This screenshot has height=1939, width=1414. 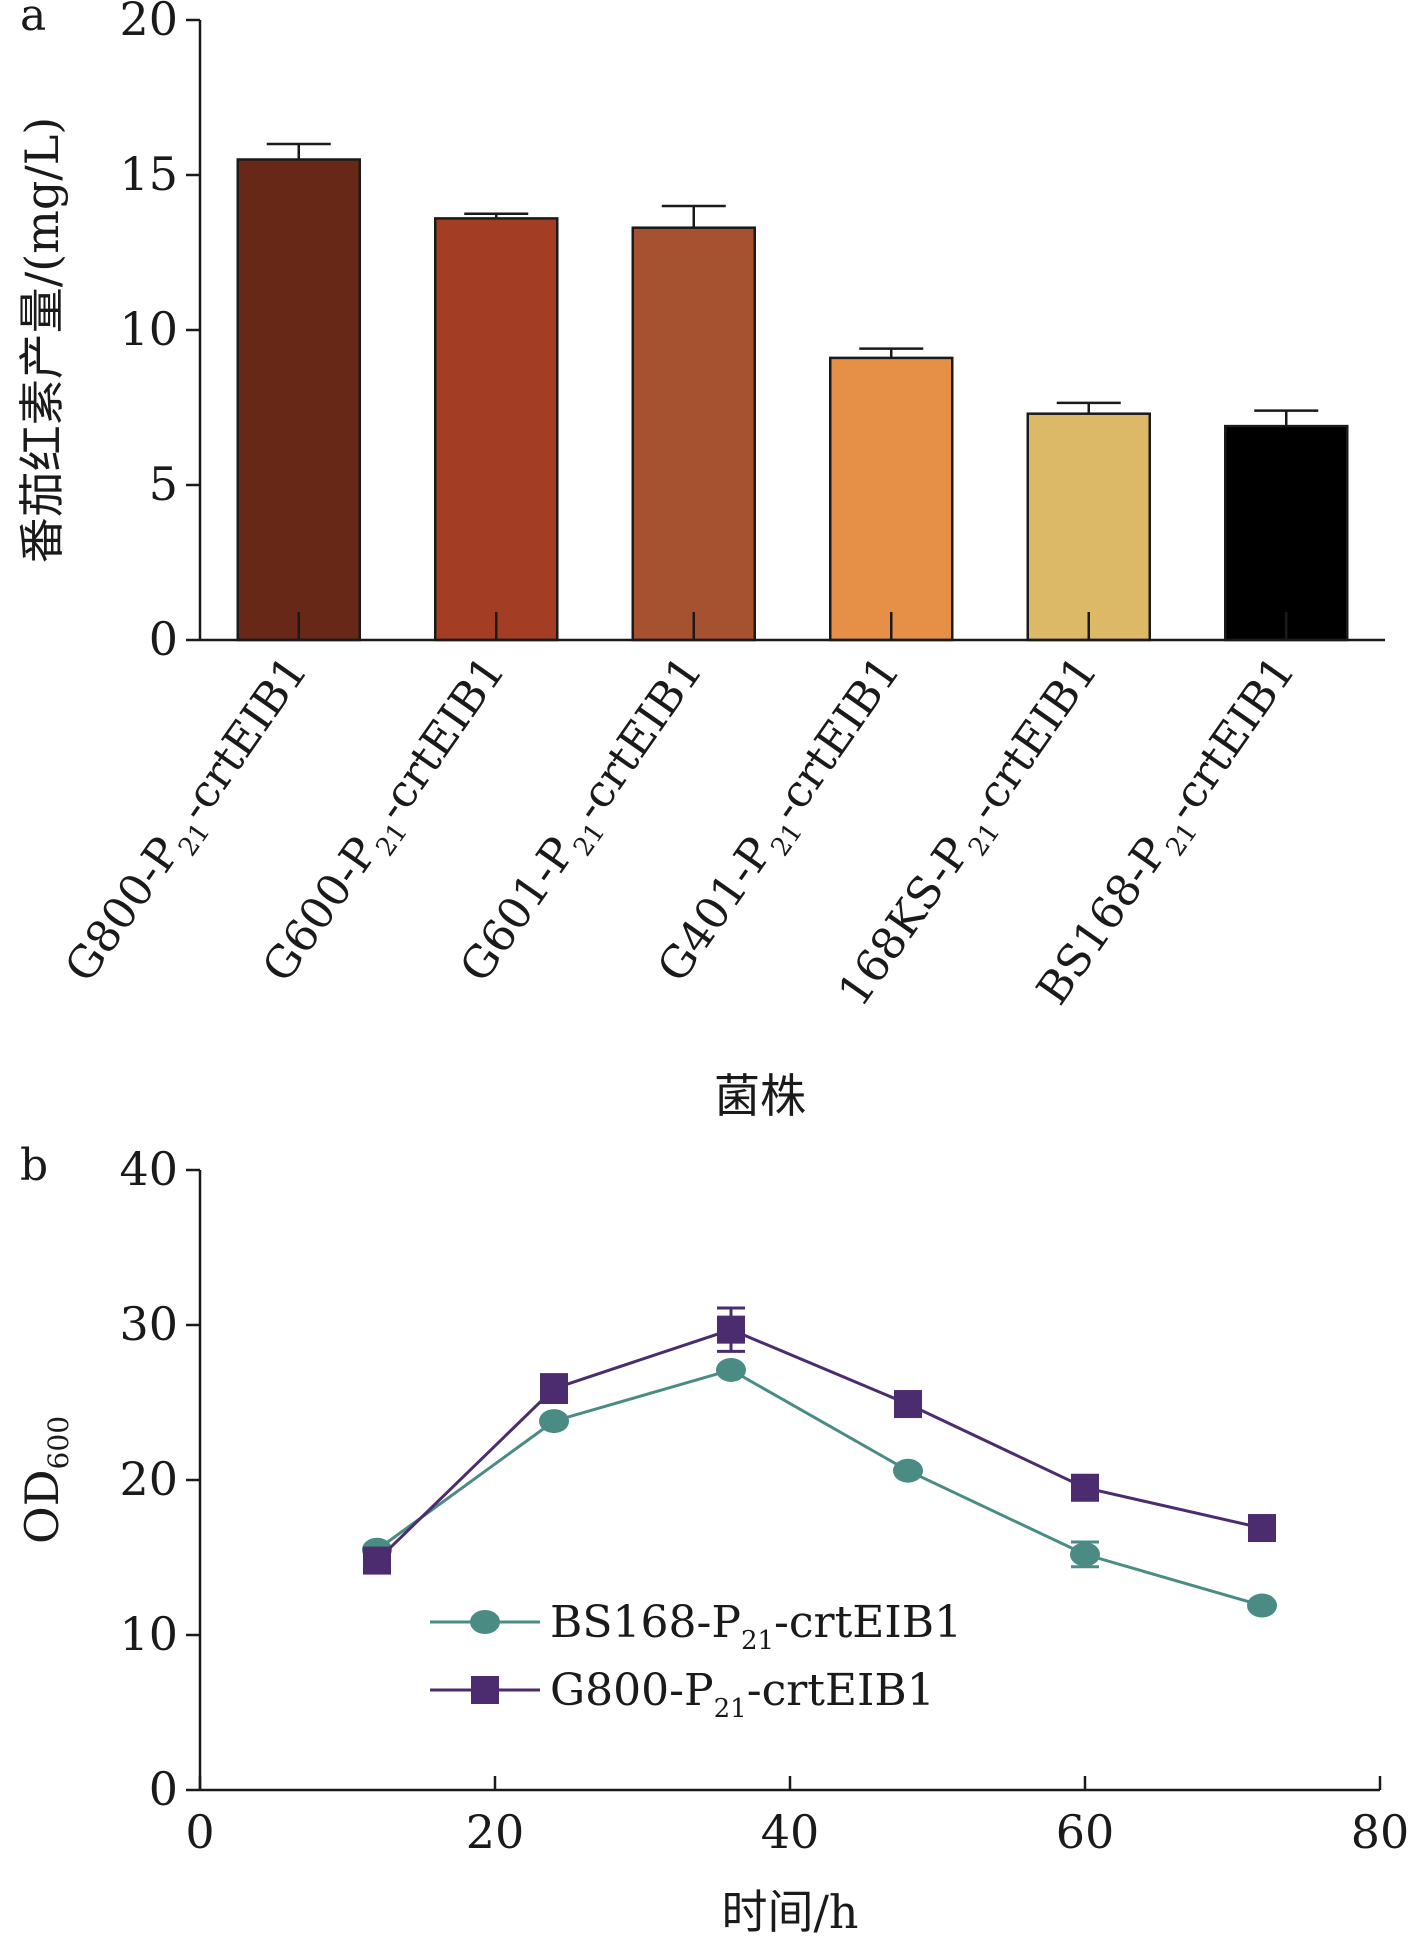 I want to click on panel-b-x-tick-label: 40, so click(x=790, y=1832).